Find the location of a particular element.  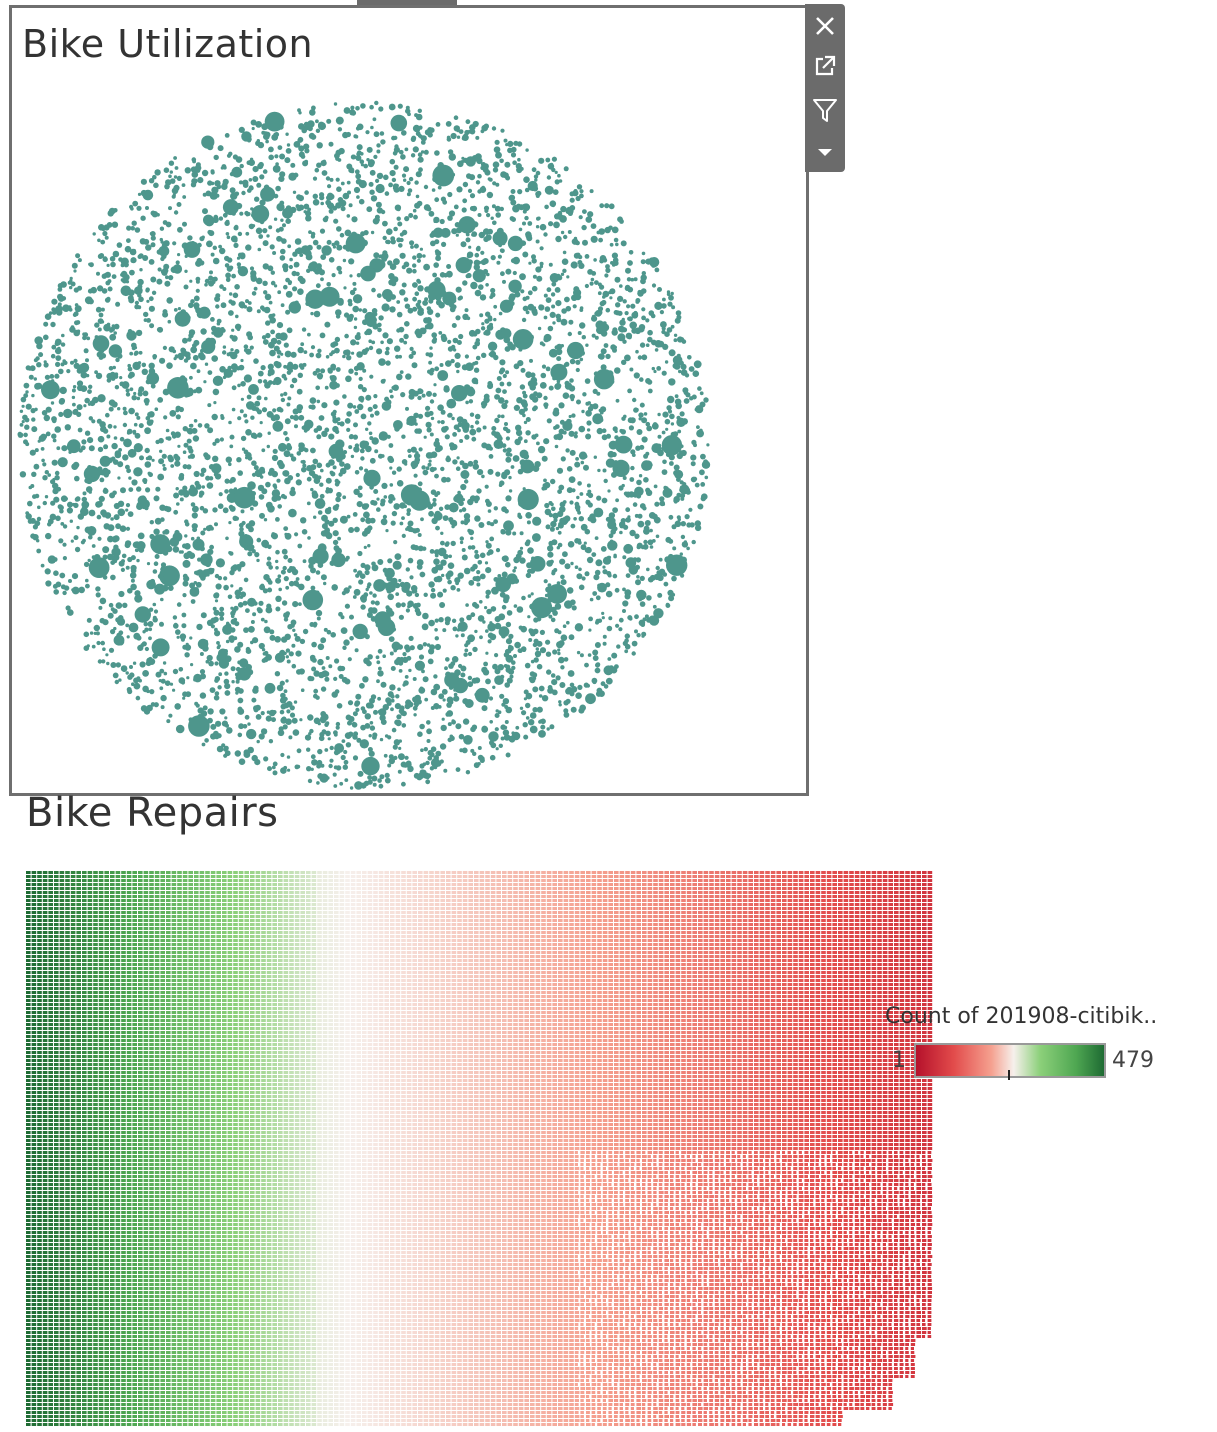

bike-utilization-title: Bike Utilization is located at coordinates (167, 44).